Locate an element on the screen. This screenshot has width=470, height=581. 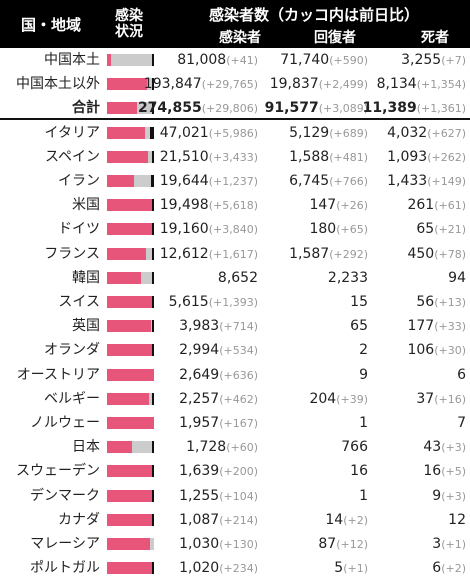
recovered-value: 204(+39) is located at coordinates (338, 399).